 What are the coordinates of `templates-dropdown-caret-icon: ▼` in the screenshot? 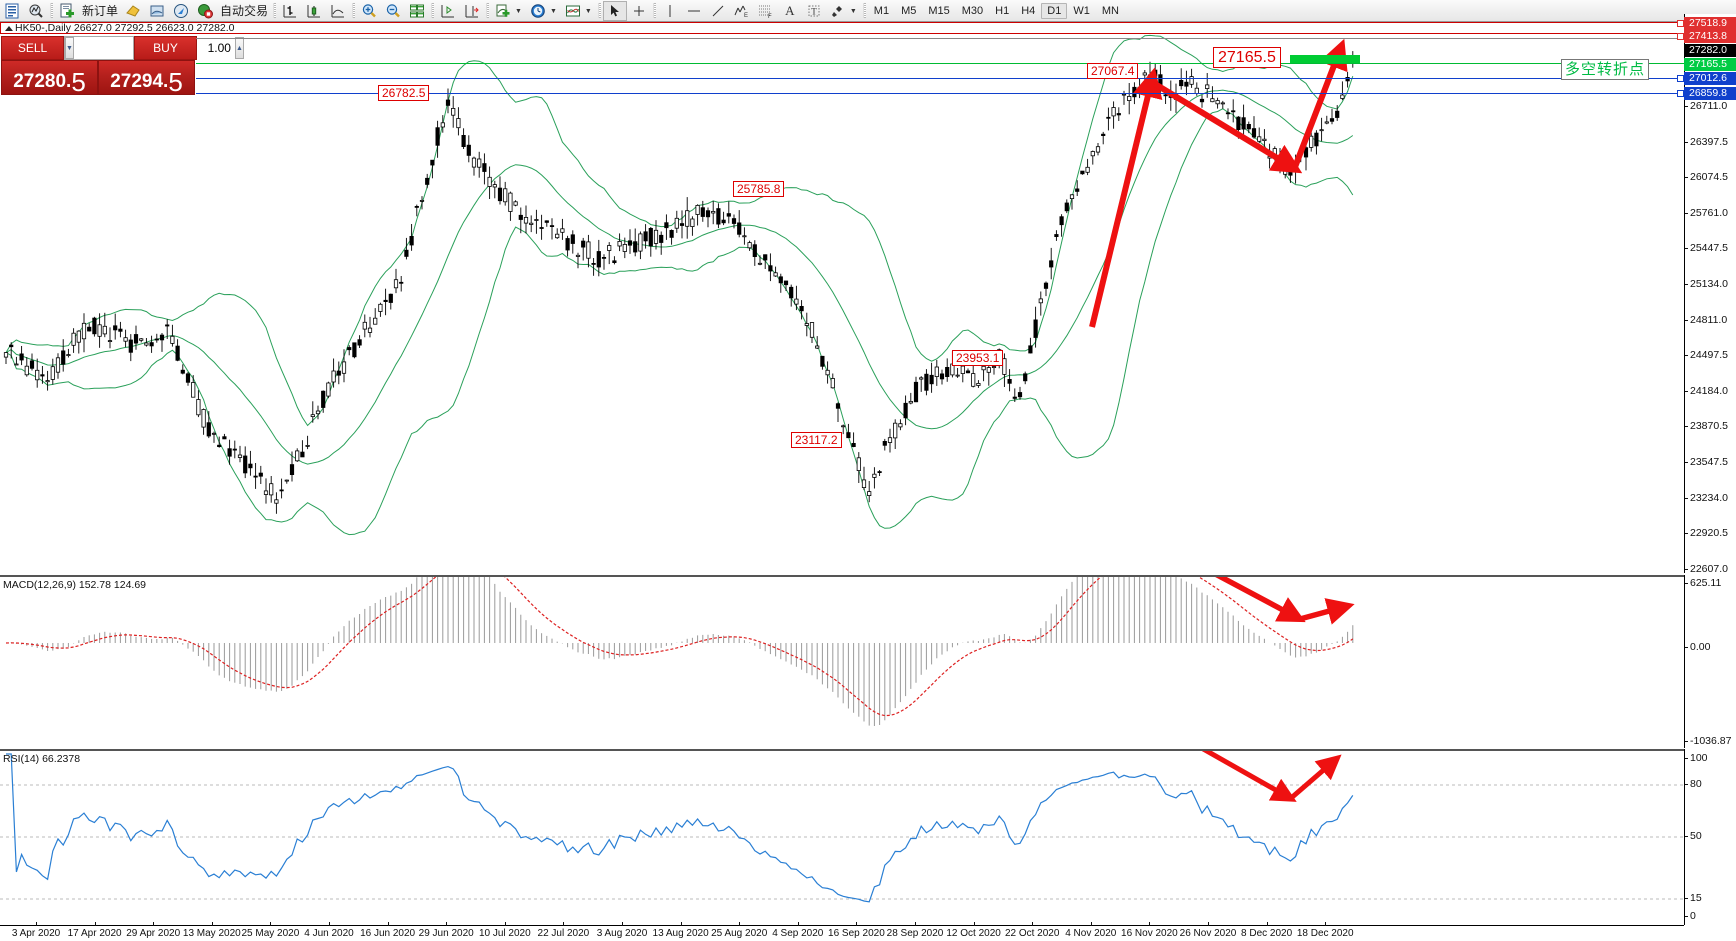 It's located at (588, 11).